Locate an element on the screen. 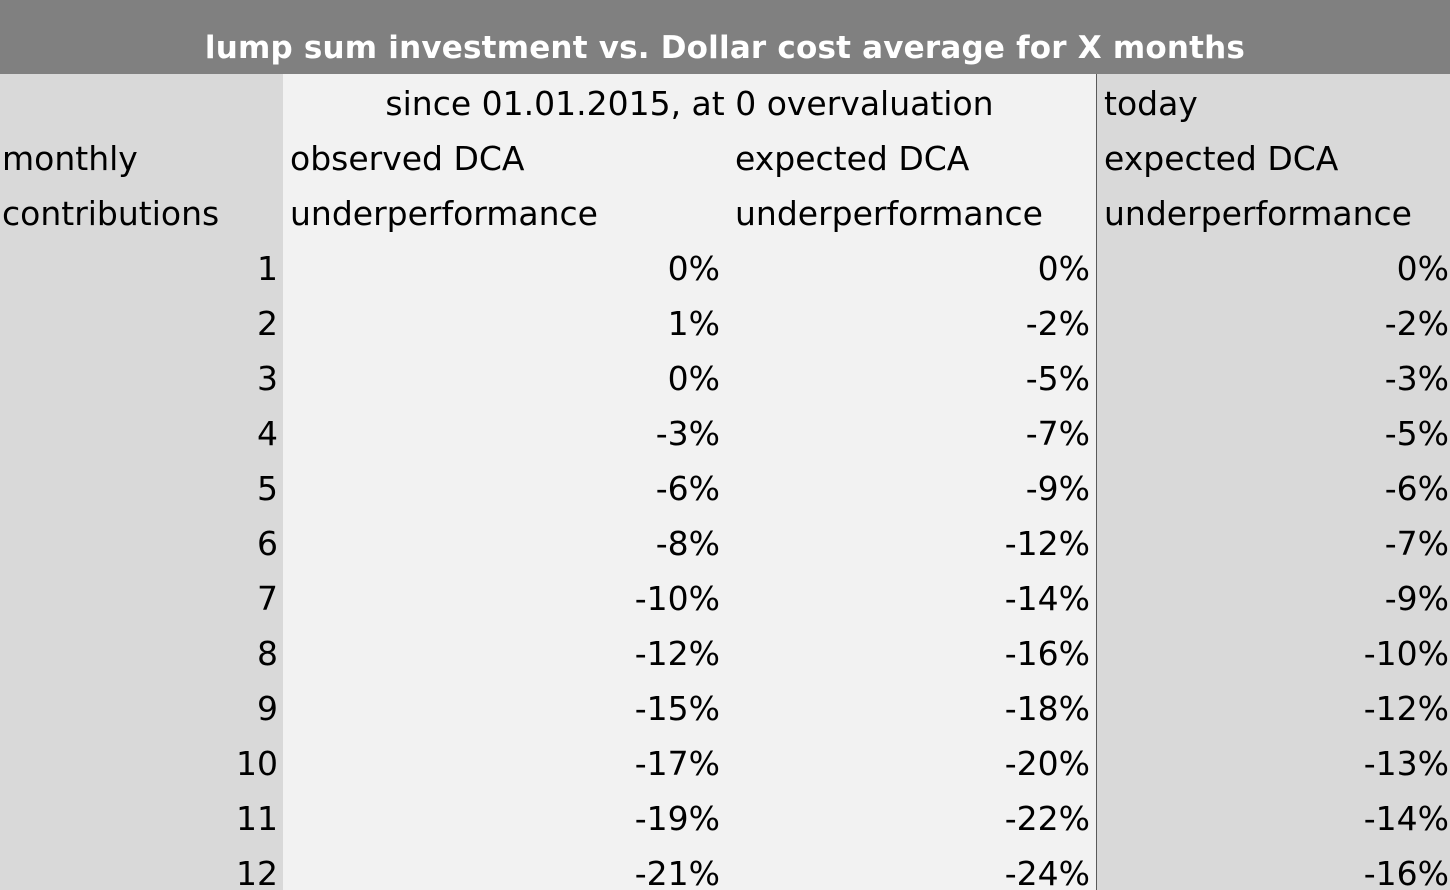 The image size is (1450, 890). cell-months: 7 is located at coordinates (267, 598).